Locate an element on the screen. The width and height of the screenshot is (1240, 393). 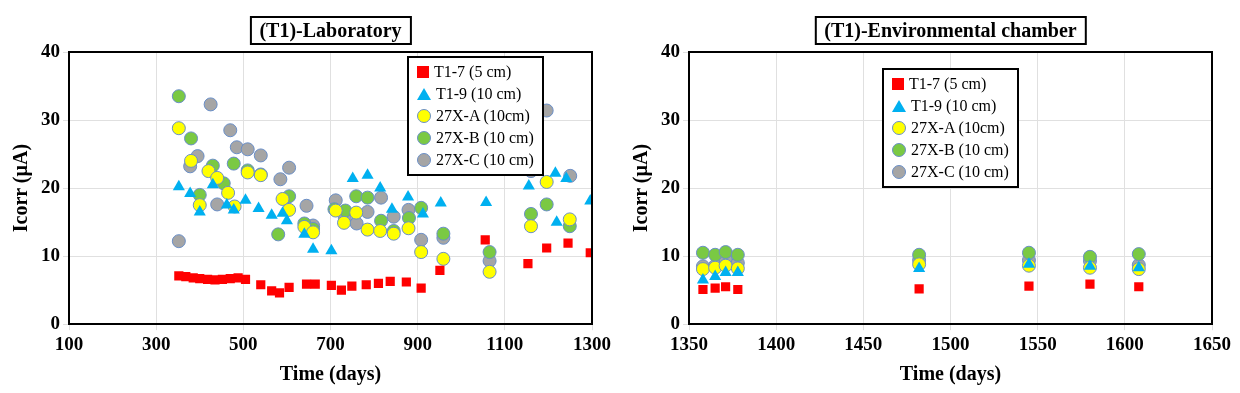
x-tick-label: 1300 is located at coordinates (592, 343).